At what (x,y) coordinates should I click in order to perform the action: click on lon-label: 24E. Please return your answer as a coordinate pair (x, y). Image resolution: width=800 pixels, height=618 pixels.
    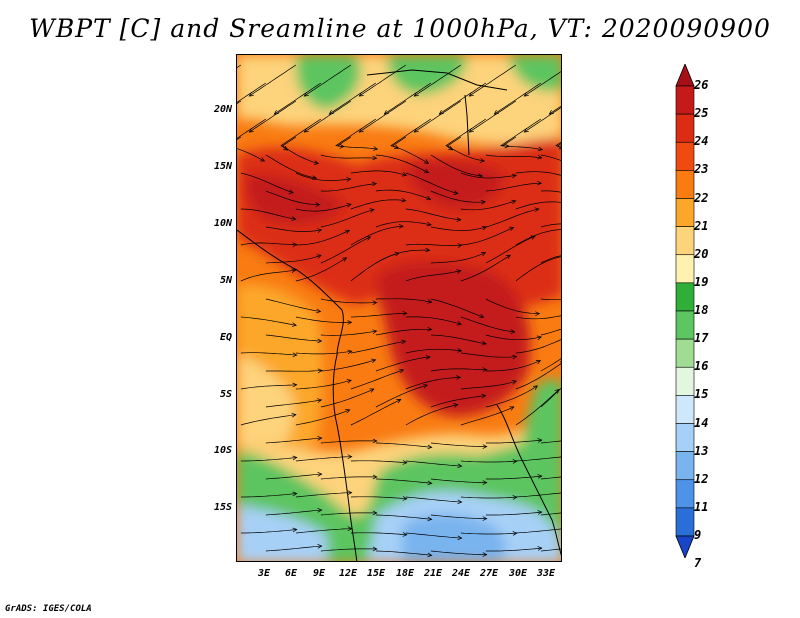
    Looking at the image, I should click on (461, 573).